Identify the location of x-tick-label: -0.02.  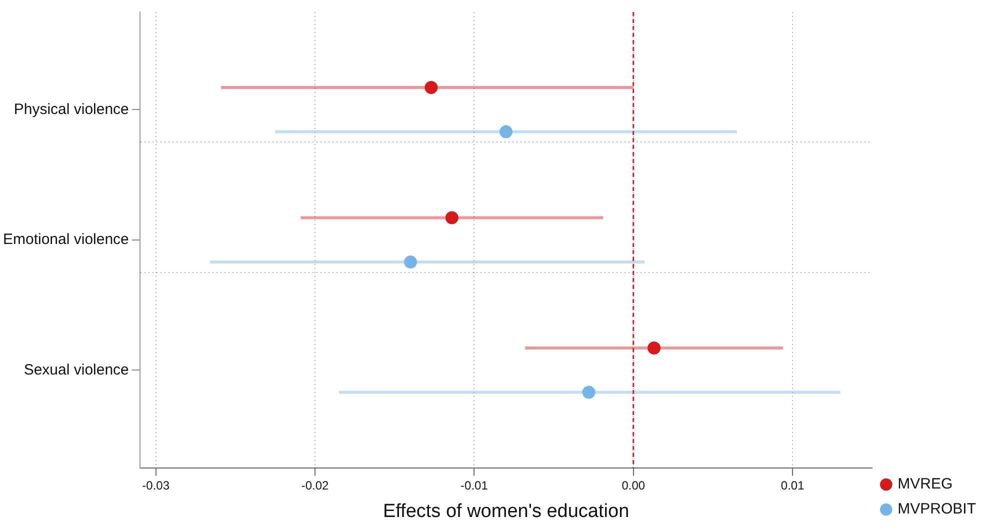
(315, 485).